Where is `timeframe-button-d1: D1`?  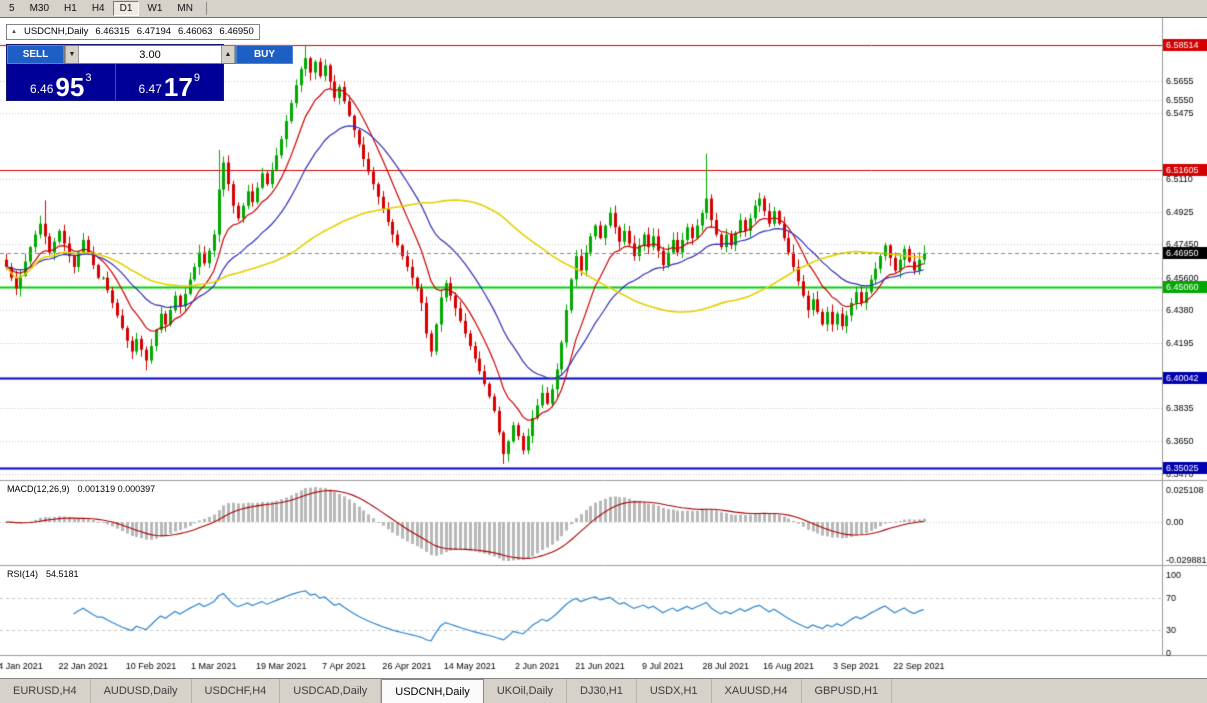 timeframe-button-d1: D1 is located at coordinates (126, 8).